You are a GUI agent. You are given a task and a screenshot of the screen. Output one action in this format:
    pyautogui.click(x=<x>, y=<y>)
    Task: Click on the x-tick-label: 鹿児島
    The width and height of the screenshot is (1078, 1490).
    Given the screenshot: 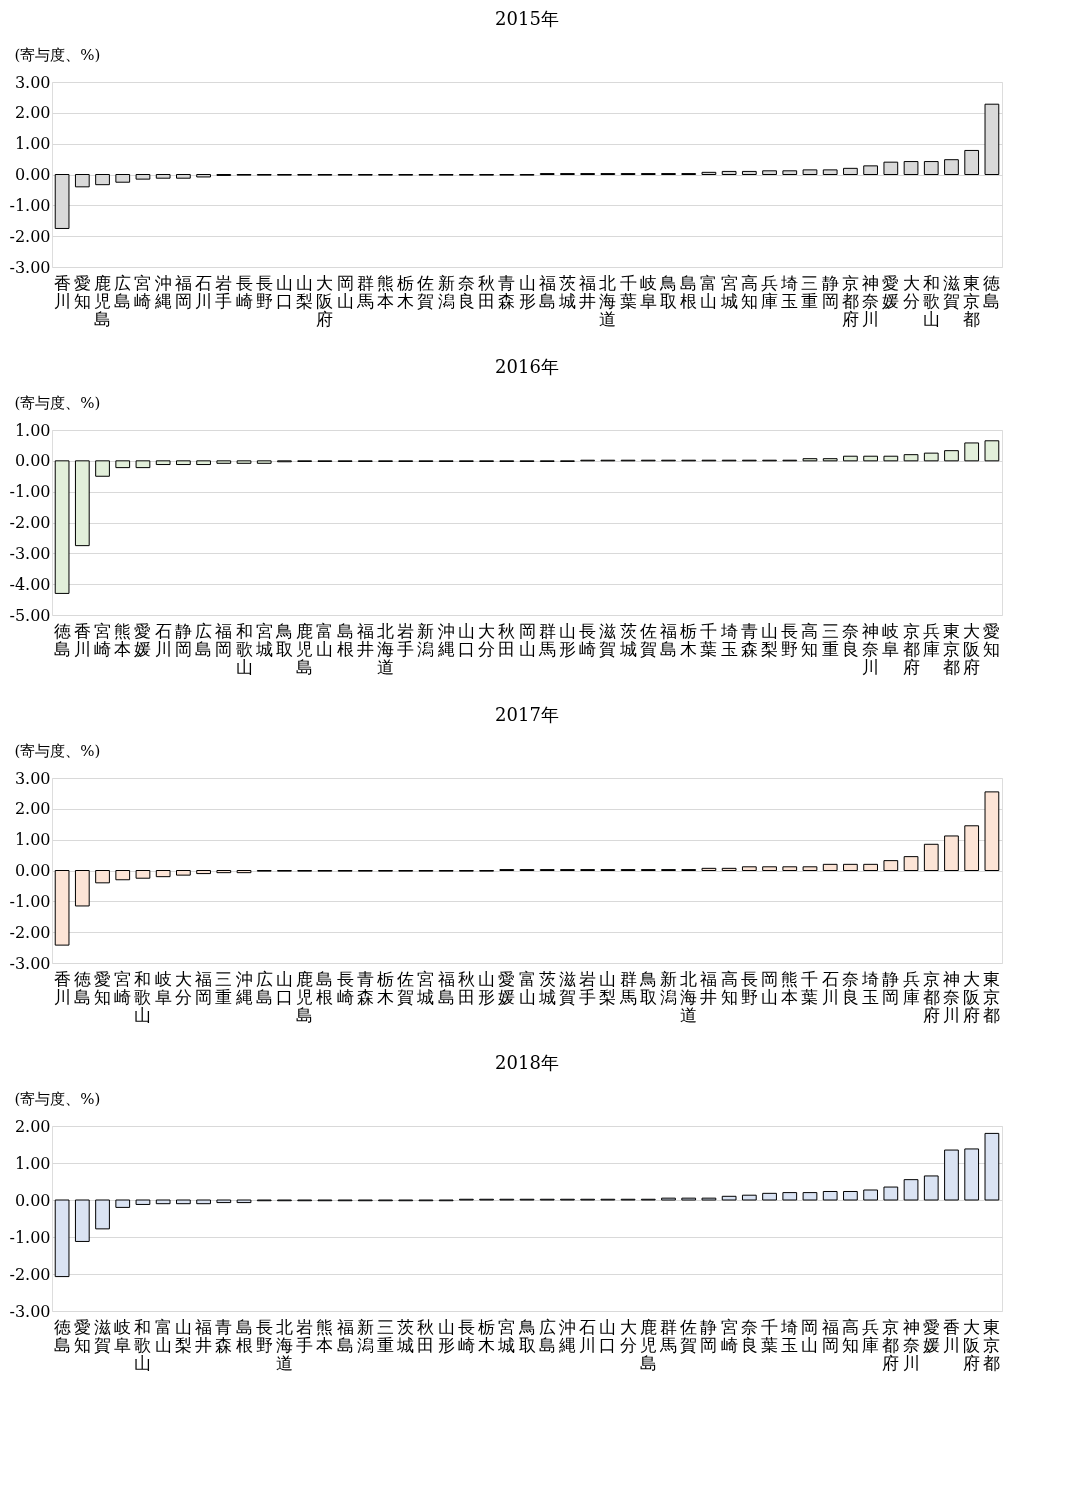 What is the action you would take?
    pyautogui.click(x=103, y=300)
    